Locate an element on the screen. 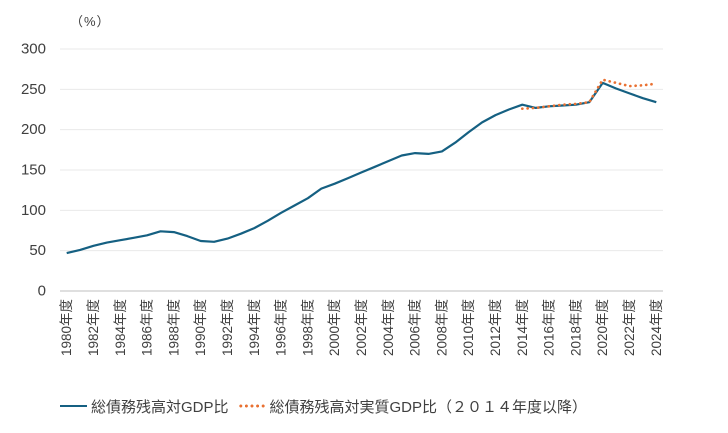 The image size is (728, 433). x-tick-label: 2020年度 is located at coordinates (602, 327).